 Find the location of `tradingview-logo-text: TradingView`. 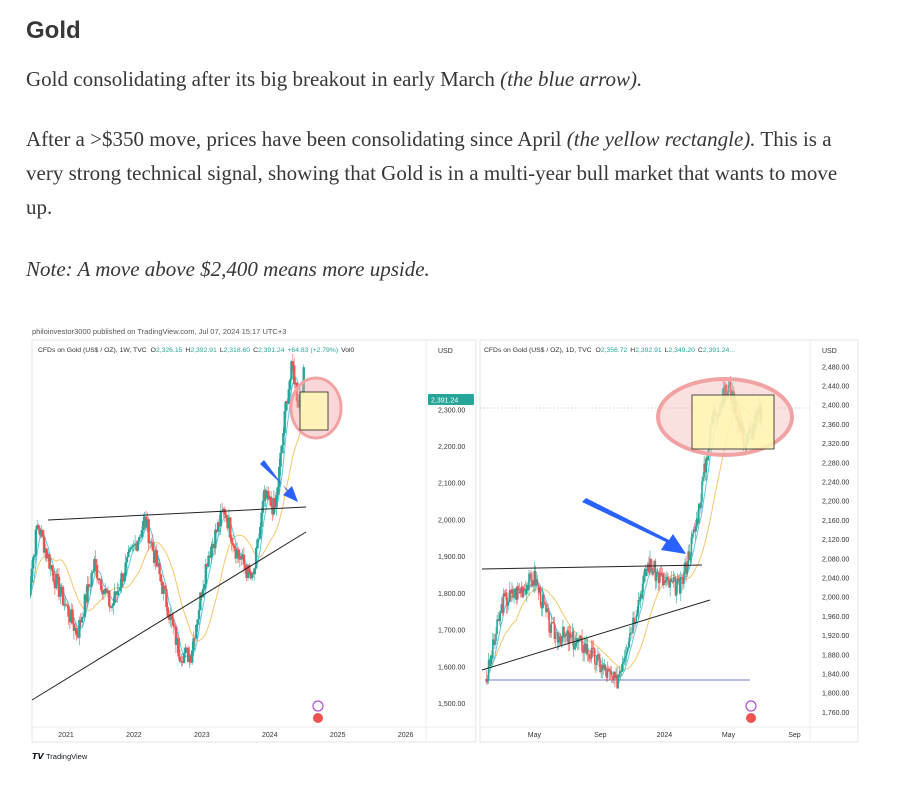

tradingview-logo-text: TradingView is located at coordinates (67, 756).